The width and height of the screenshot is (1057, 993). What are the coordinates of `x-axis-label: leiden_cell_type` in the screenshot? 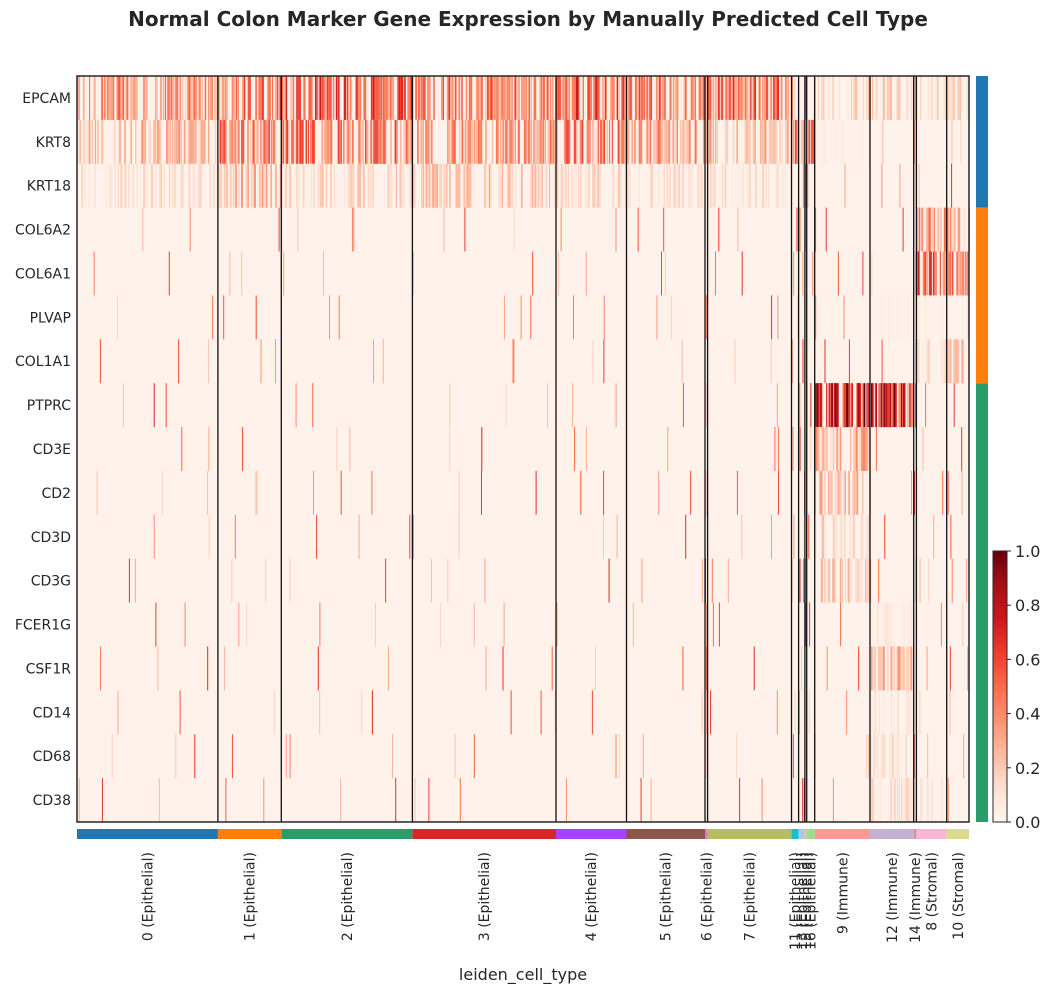 It's located at (523, 975).